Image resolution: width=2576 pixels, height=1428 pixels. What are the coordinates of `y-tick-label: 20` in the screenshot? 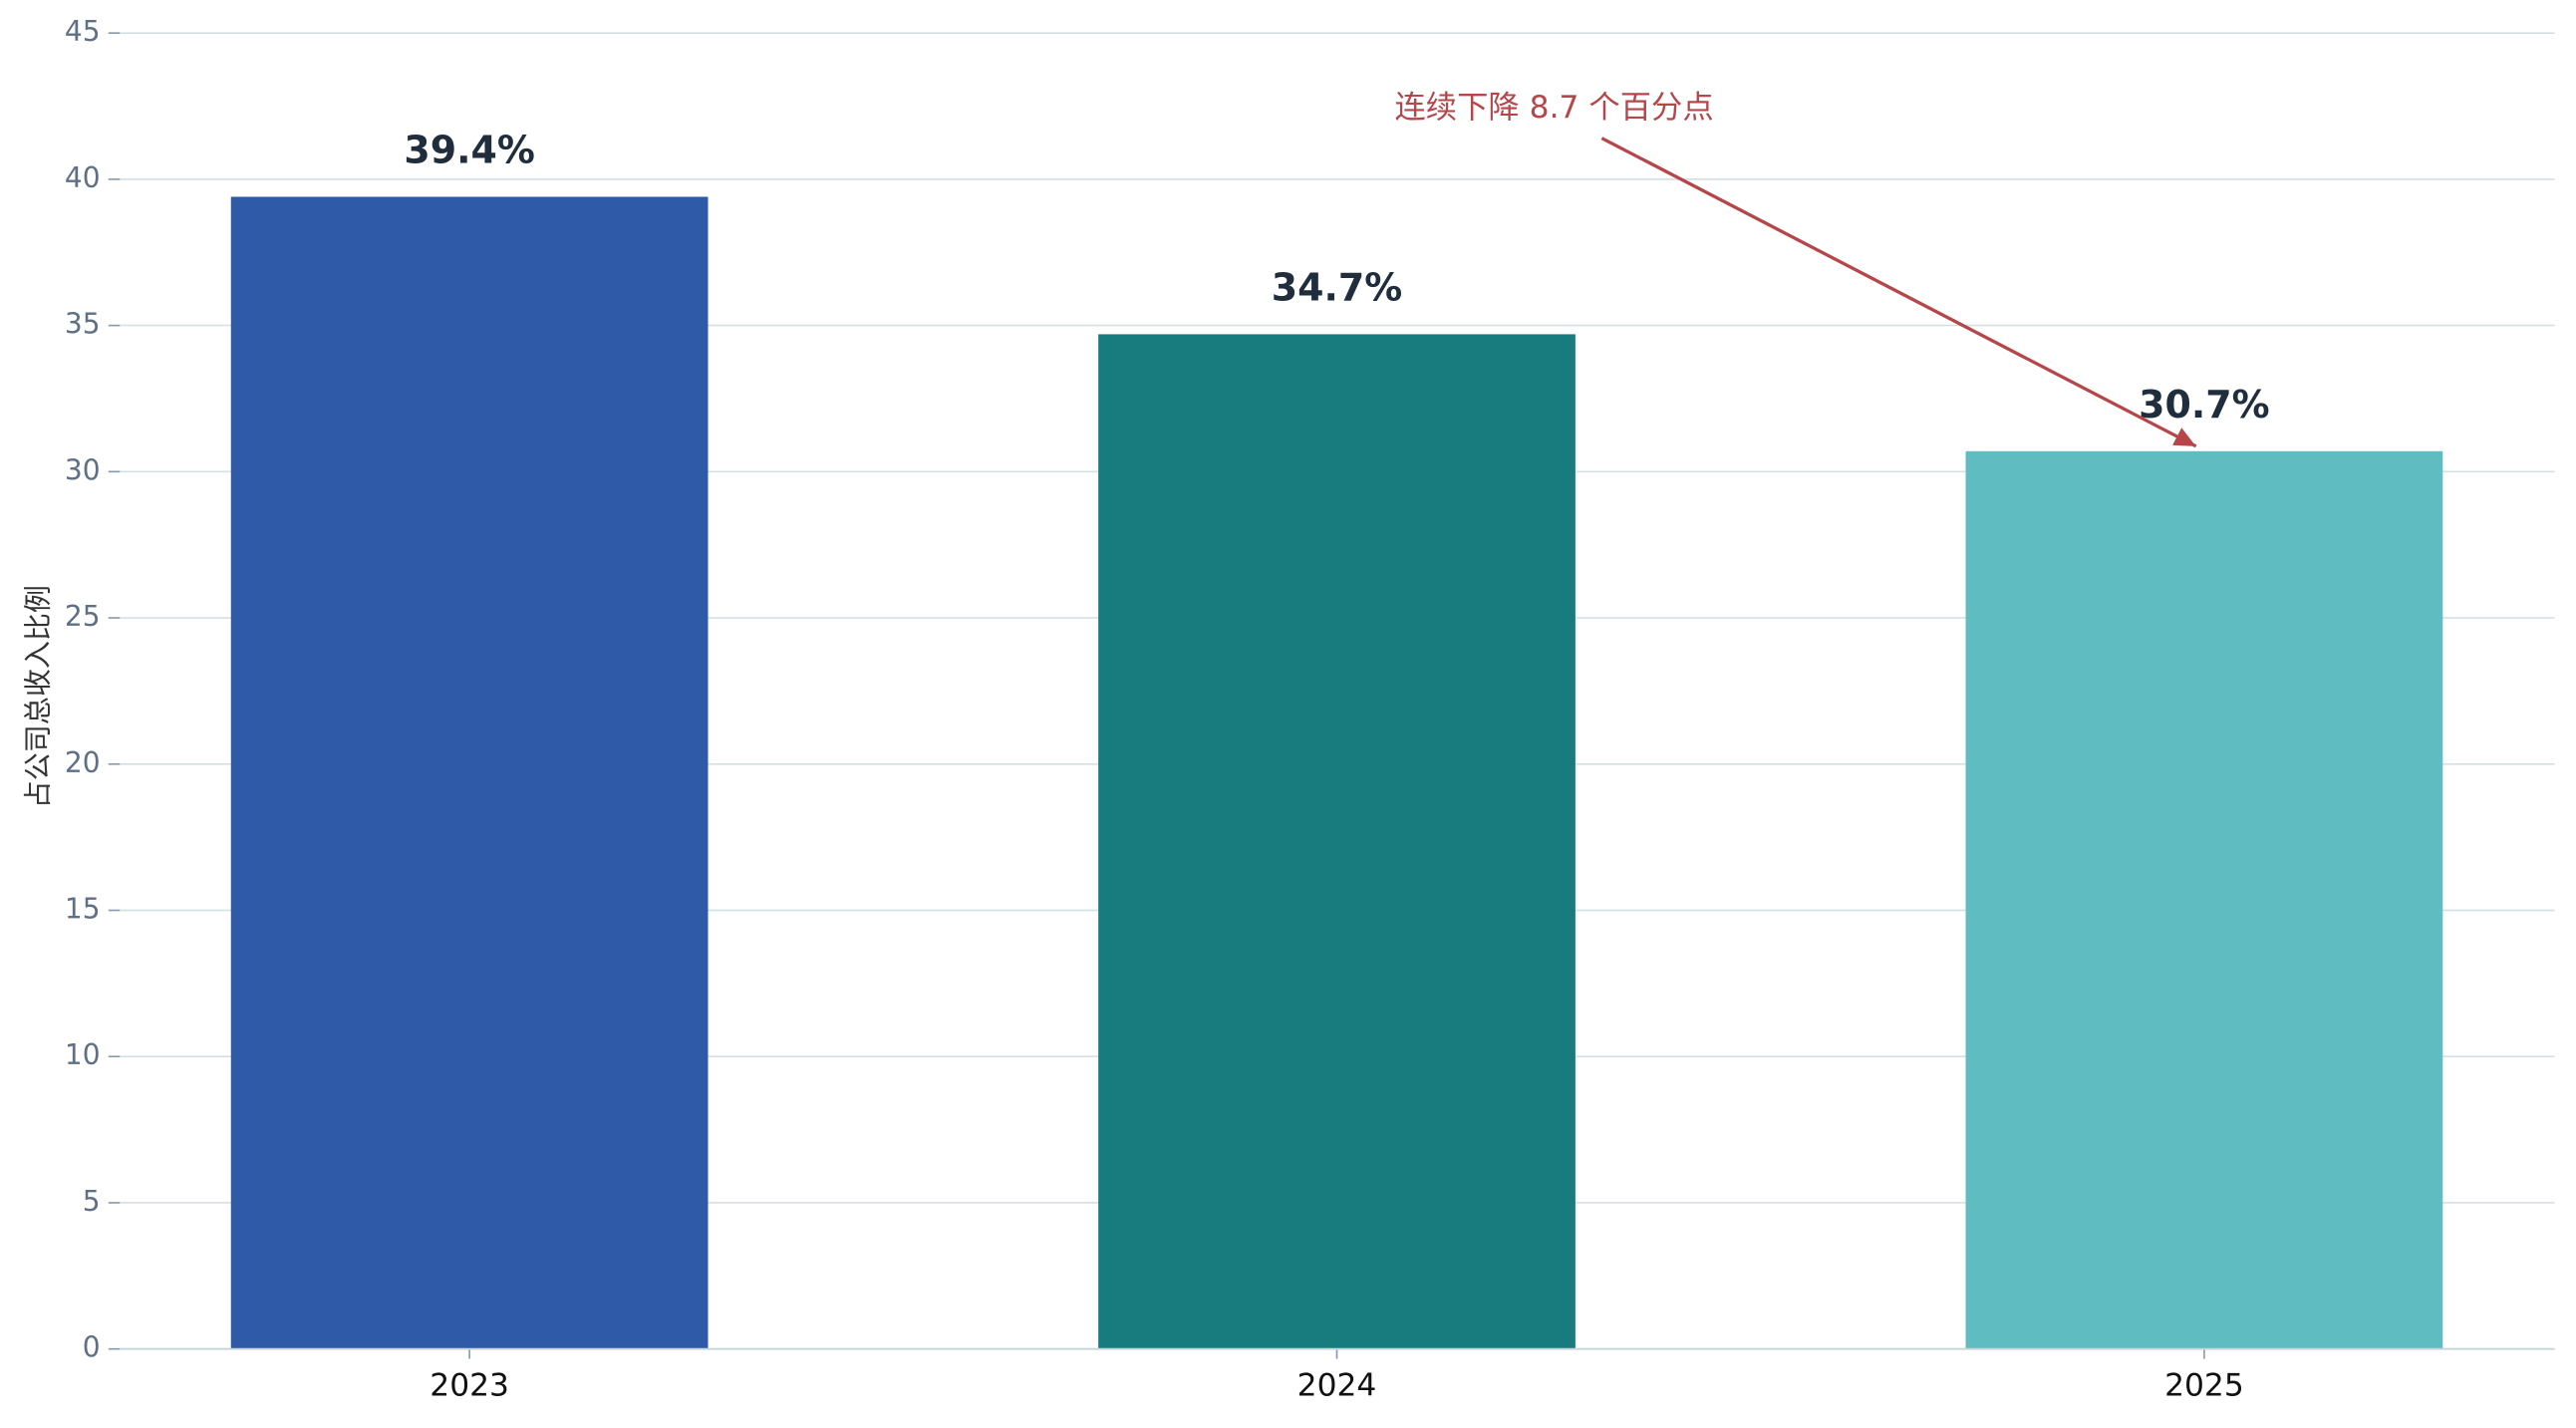 It's located at (83, 762).